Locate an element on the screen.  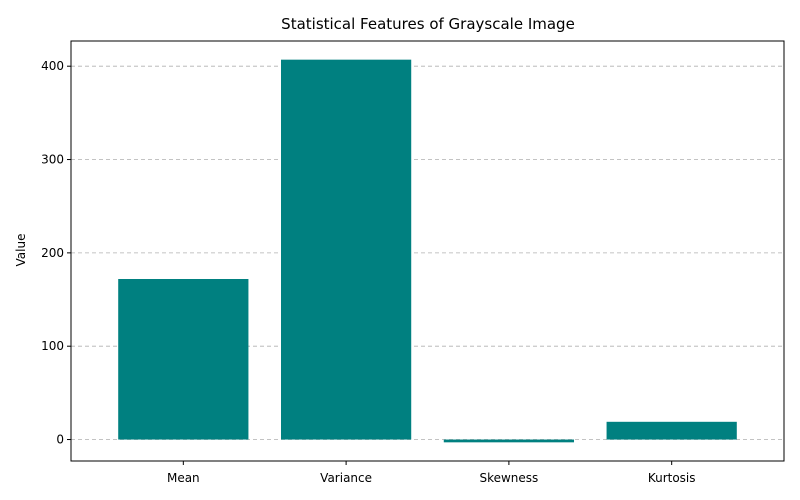
x-tick-label: Mean is located at coordinates (183, 478).